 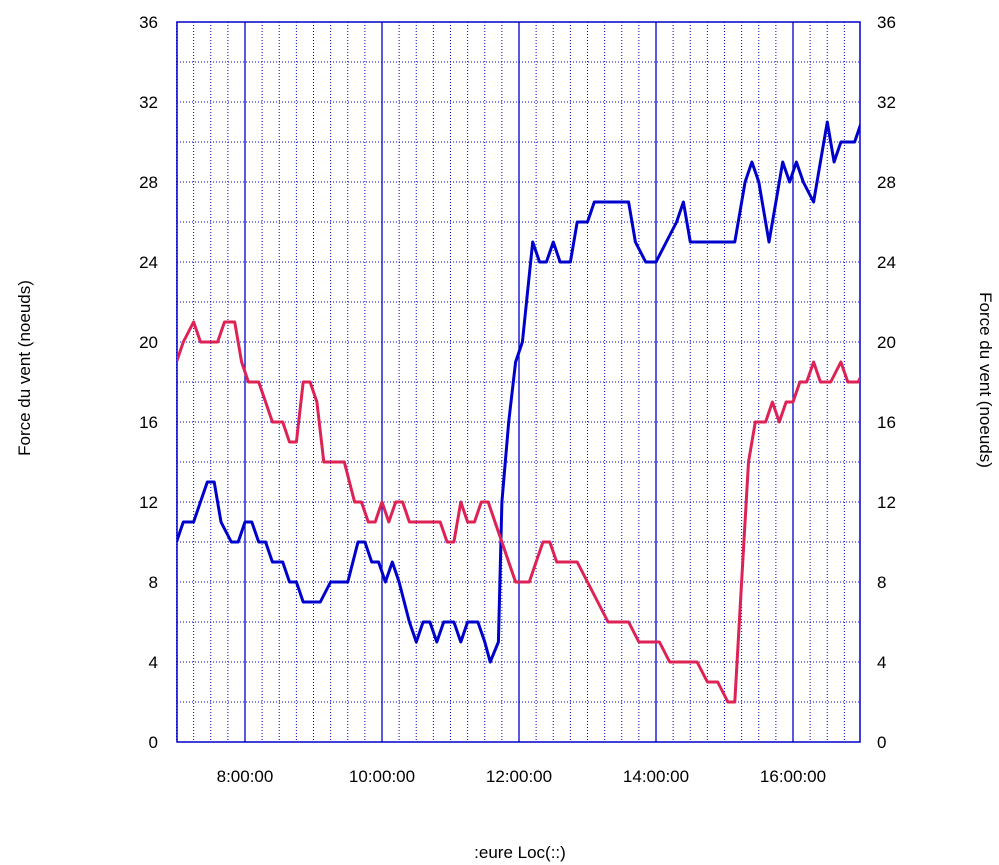 What do you see at coordinates (153, 742) in the screenshot?
I see `y-tick-label-left: 0` at bounding box center [153, 742].